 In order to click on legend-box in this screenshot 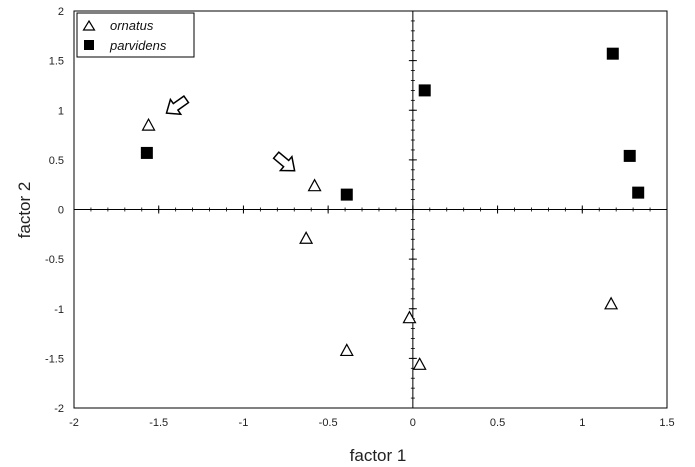, I will do `click(135, 35)`.